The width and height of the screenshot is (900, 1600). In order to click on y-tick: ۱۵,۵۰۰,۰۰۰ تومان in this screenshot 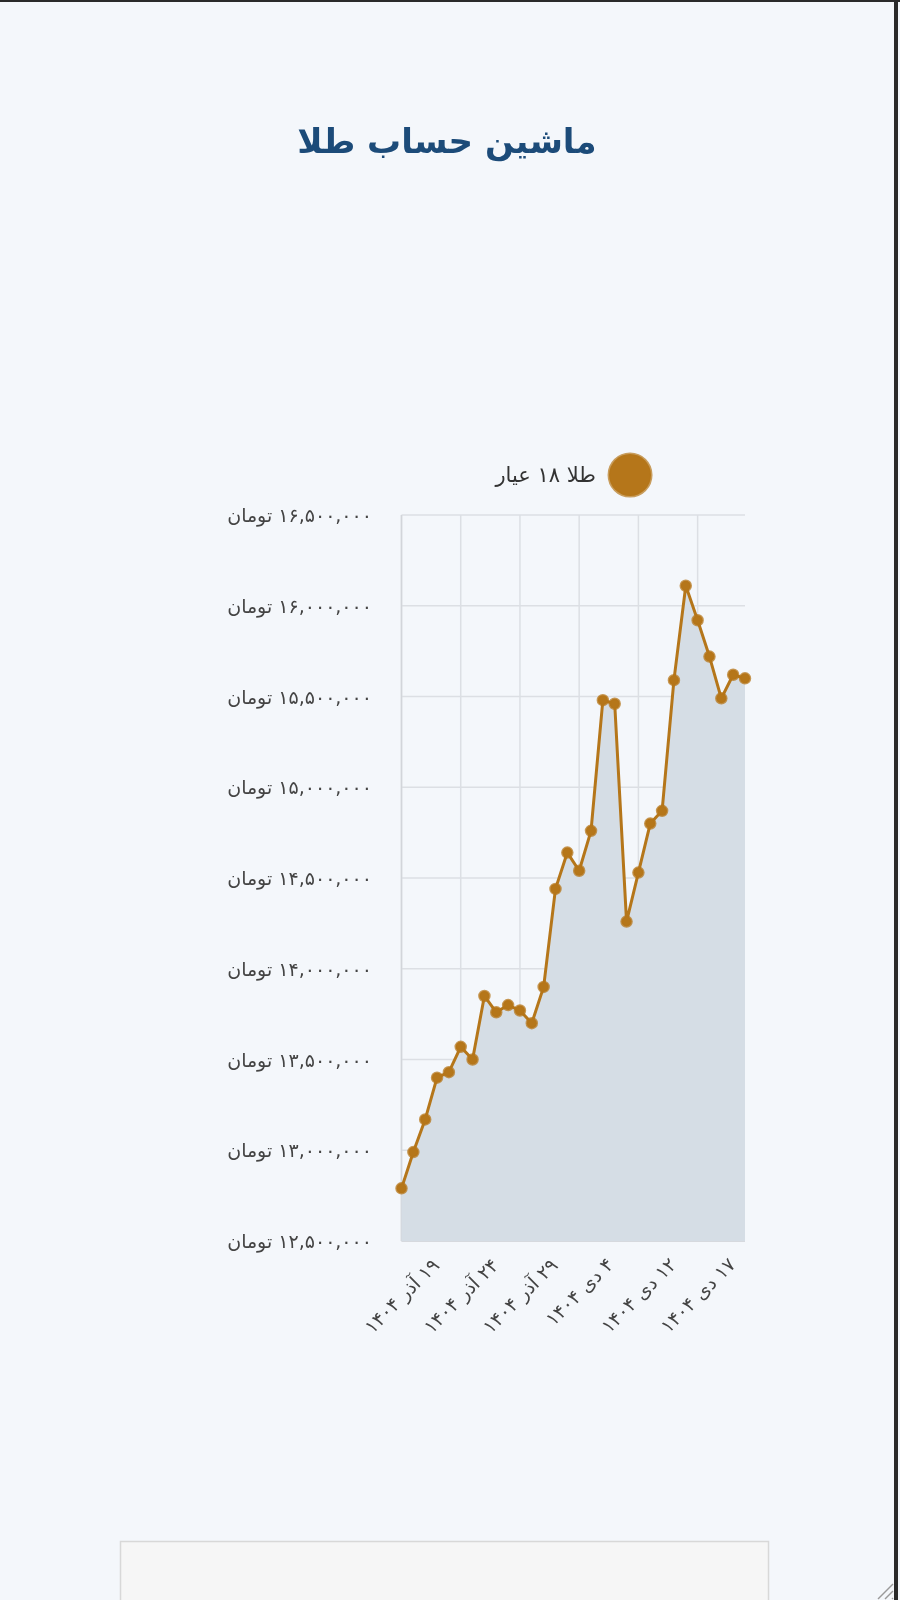, I will do `click(299, 696)`.